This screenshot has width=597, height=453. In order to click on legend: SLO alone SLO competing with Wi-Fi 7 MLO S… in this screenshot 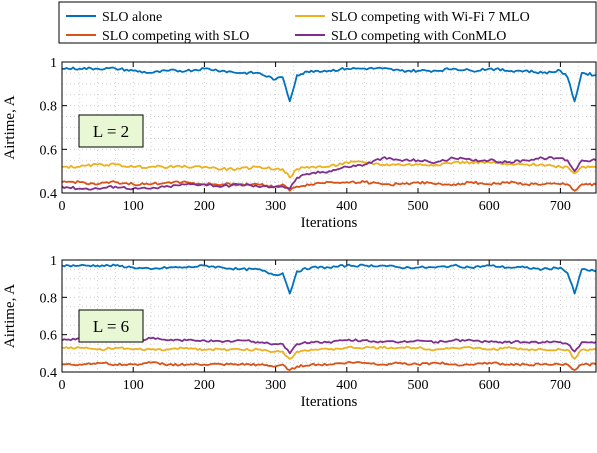, I will do `click(327, 22)`.